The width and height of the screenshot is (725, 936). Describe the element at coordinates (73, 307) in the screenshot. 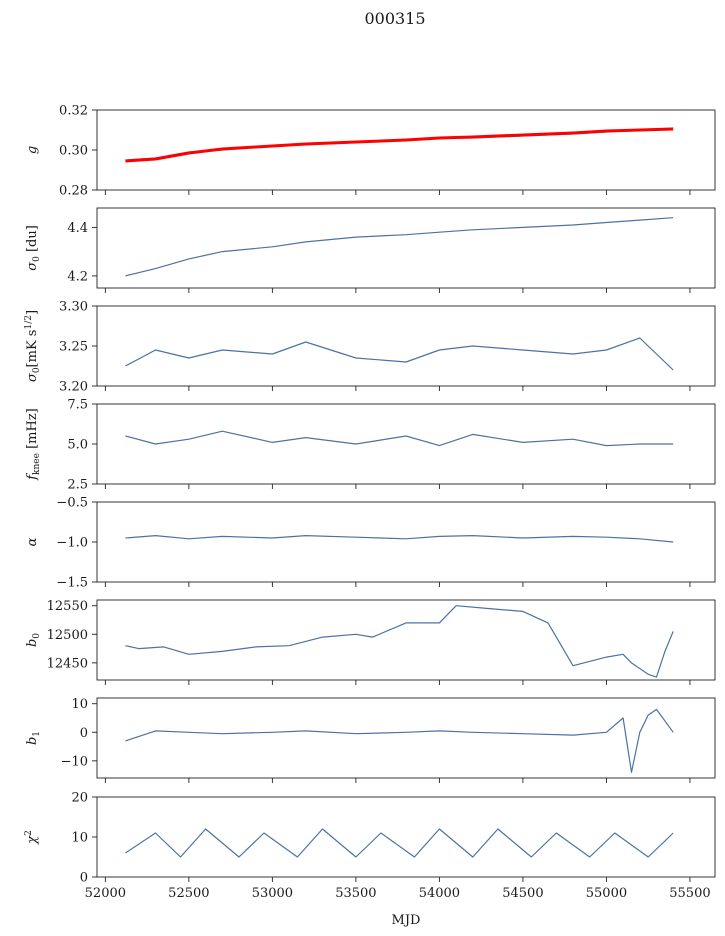

I see `y-tick-label: 3.30` at that location.